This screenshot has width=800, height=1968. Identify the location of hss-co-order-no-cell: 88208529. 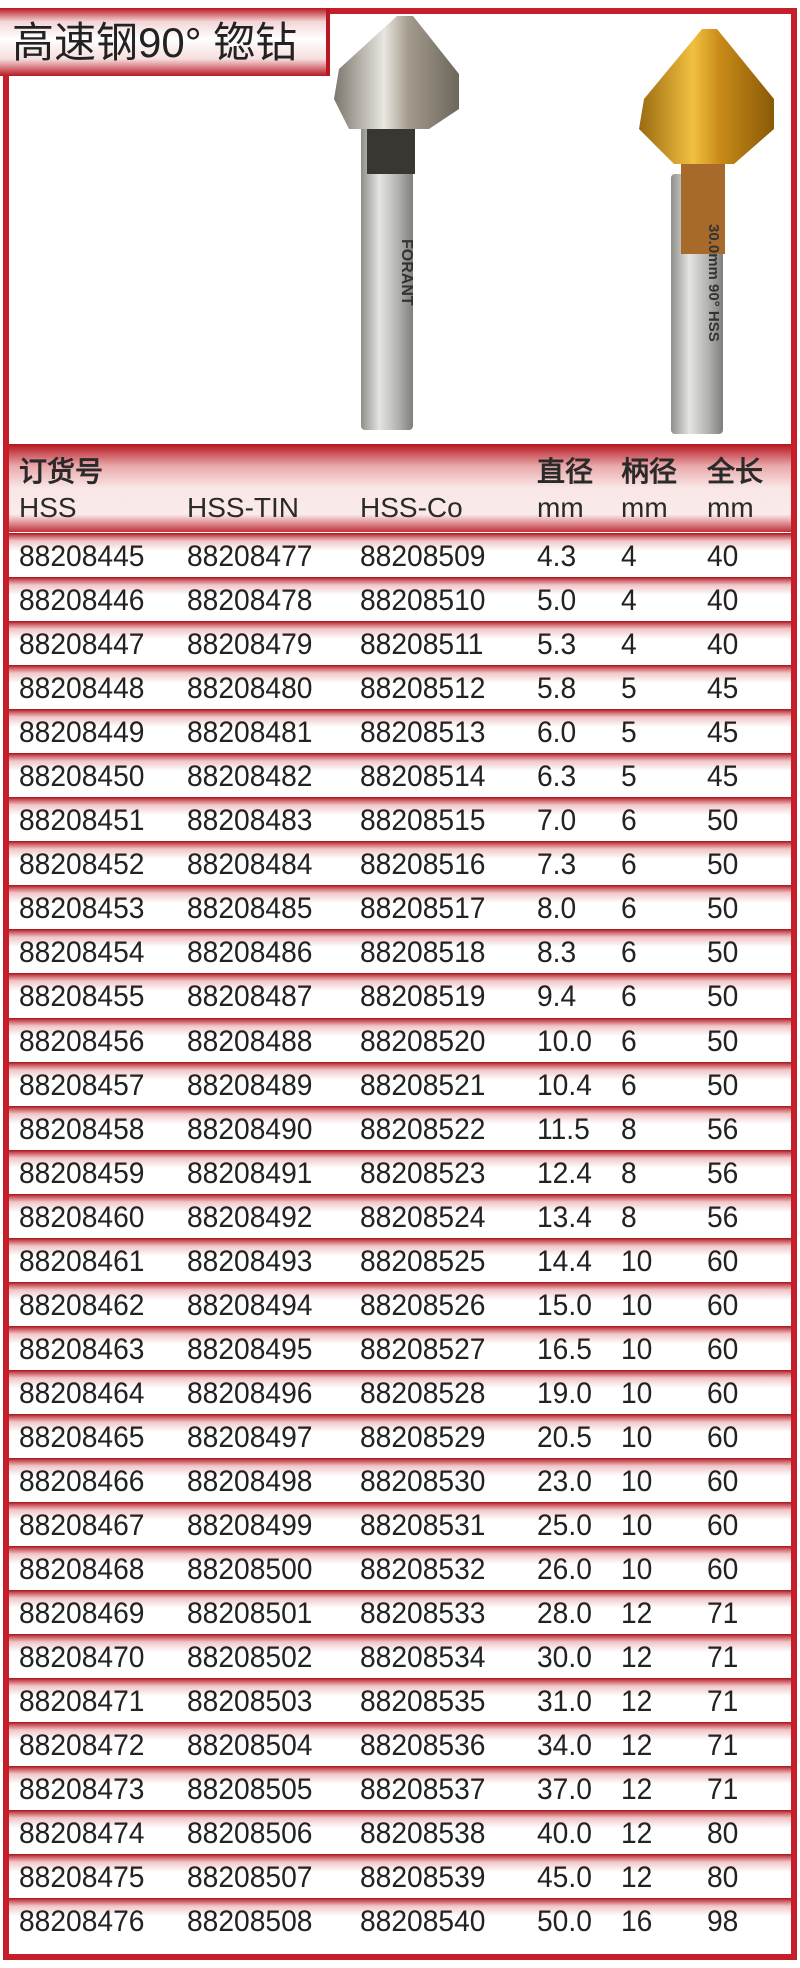
(423, 1437).